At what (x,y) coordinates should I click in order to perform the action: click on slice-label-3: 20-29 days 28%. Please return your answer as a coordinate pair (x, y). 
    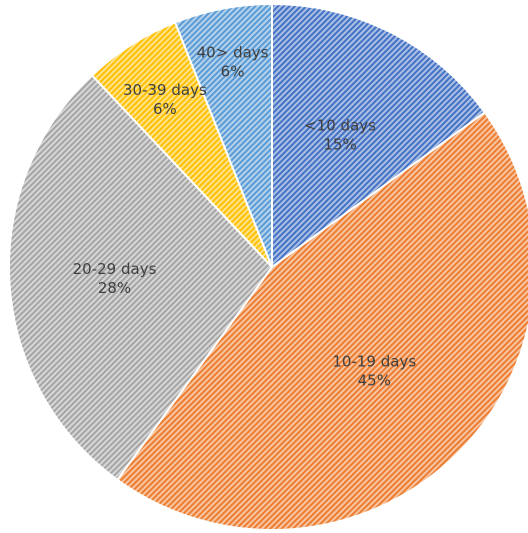
    Looking at the image, I should click on (115, 278).